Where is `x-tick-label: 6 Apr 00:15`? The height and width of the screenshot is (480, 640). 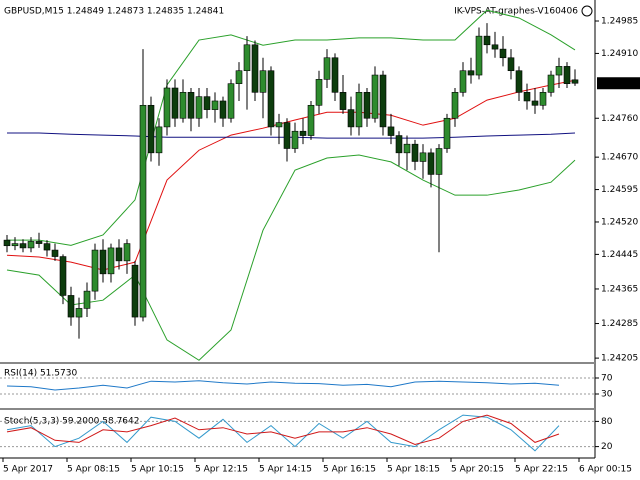 x-tick-label: 6 Apr 00:15 is located at coordinates (605, 470).